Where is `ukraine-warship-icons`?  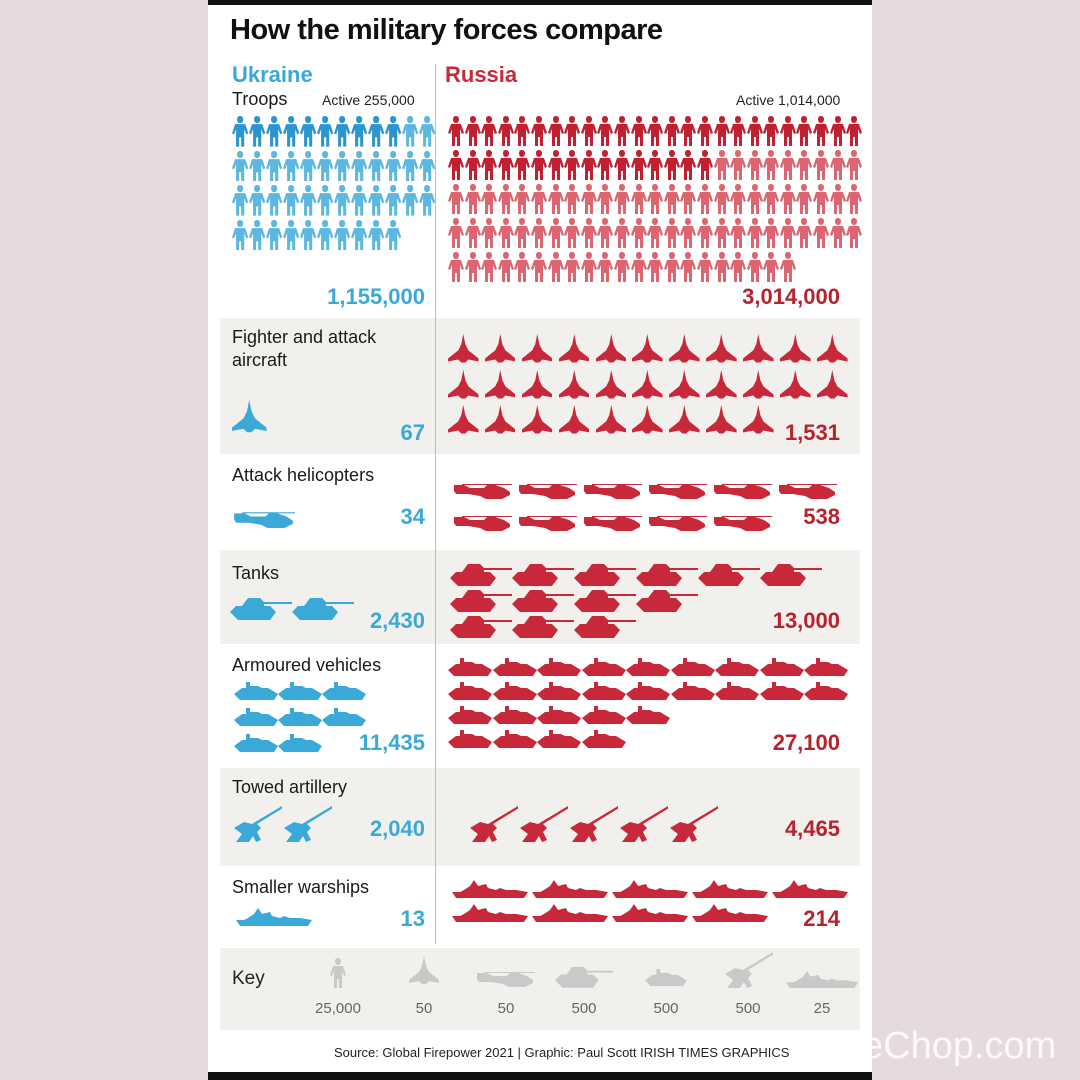
ukraine-warship-icons is located at coordinates (274, 916).